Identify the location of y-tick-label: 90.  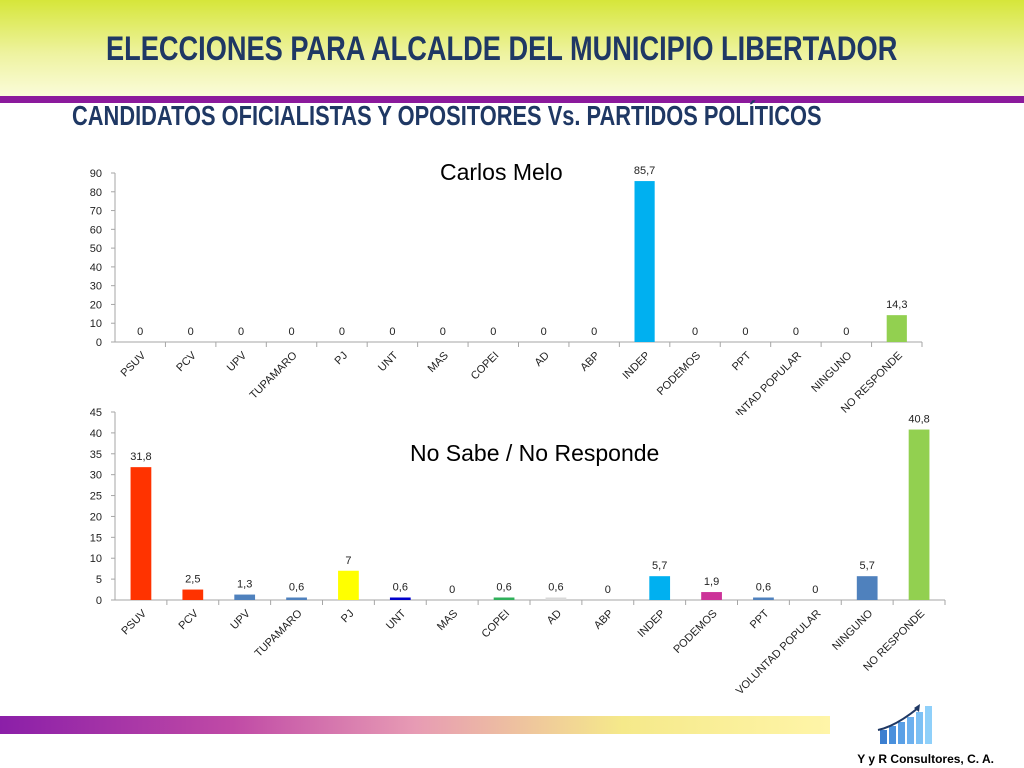
(96, 174).